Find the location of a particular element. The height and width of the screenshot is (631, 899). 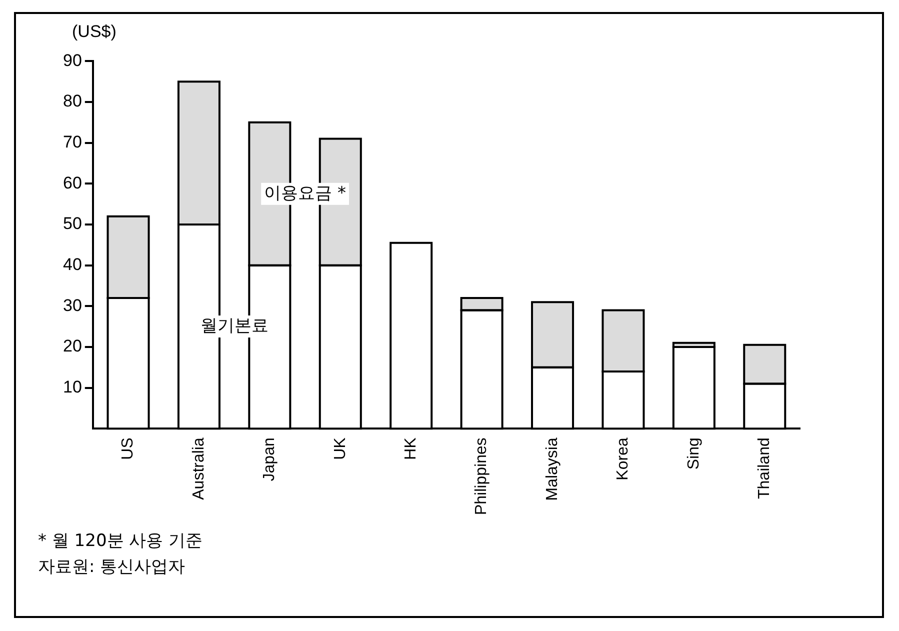

y-axis-title: (US$) is located at coordinates (94, 32).